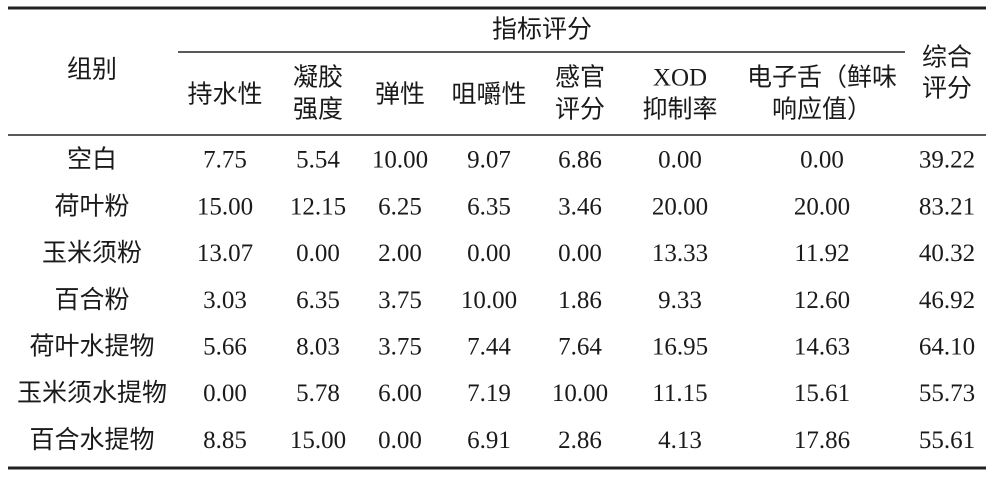 The height and width of the screenshot is (480, 994). What do you see at coordinates (680, 300) in the screenshot?
I see `cell: 9.33` at bounding box center [680, 300].